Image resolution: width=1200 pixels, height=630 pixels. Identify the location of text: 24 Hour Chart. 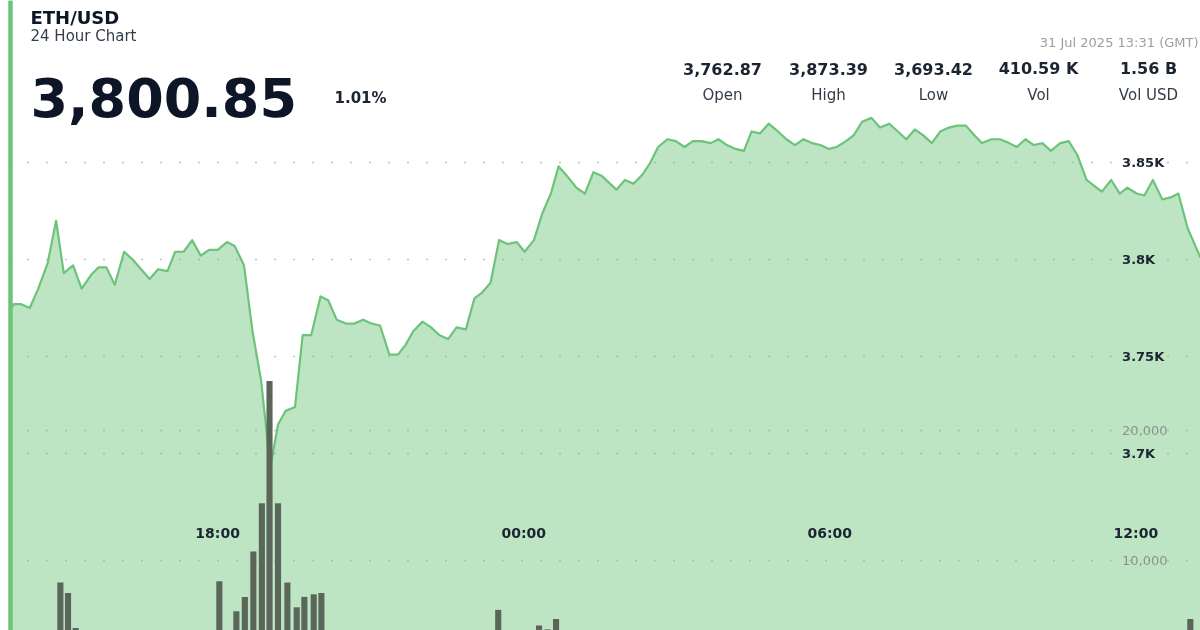
(83, 35).